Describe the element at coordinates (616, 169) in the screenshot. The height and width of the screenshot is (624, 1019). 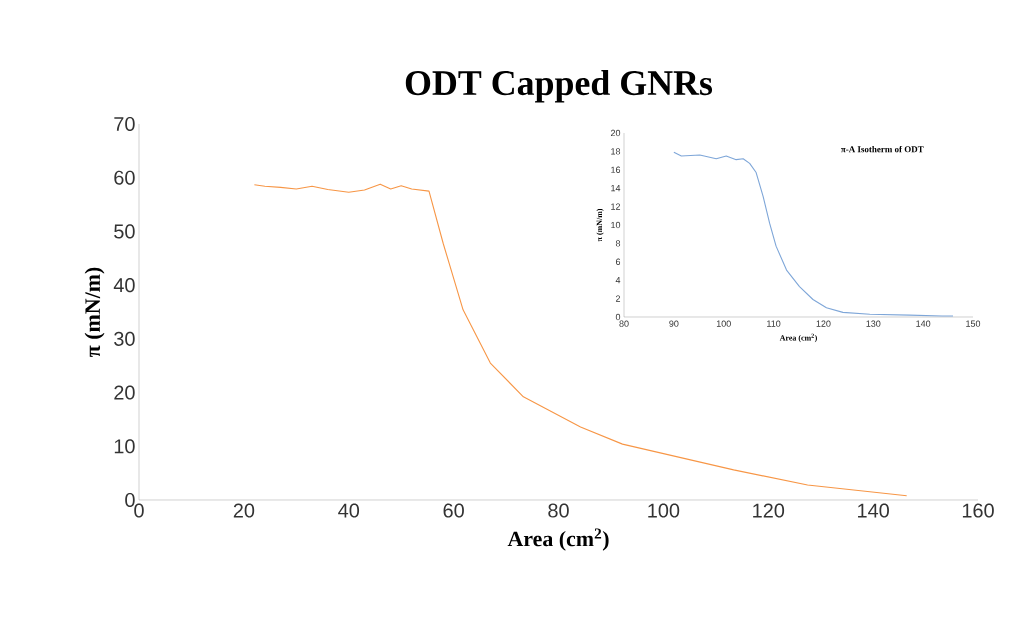
I see `y-tick-label: 16` at that location.